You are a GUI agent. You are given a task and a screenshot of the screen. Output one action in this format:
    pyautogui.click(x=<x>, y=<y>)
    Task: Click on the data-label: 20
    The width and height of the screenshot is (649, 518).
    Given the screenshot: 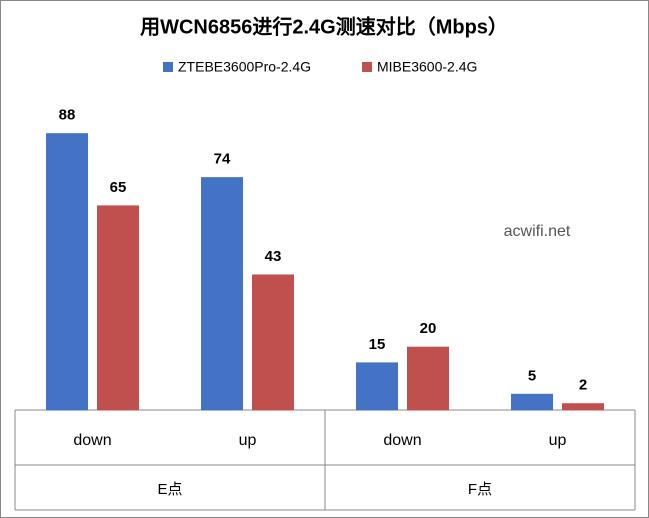 What is the action you would take?
    pyautogui.click(x=428, y=328)
    